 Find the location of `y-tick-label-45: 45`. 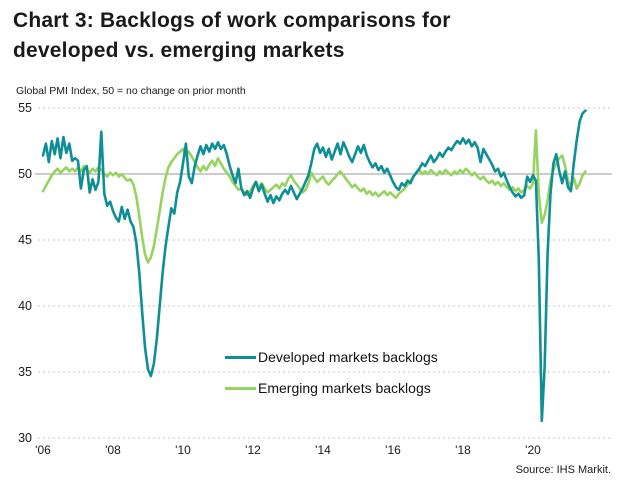

y-tick-label-45: 45 is located at coordinates (25, 240).